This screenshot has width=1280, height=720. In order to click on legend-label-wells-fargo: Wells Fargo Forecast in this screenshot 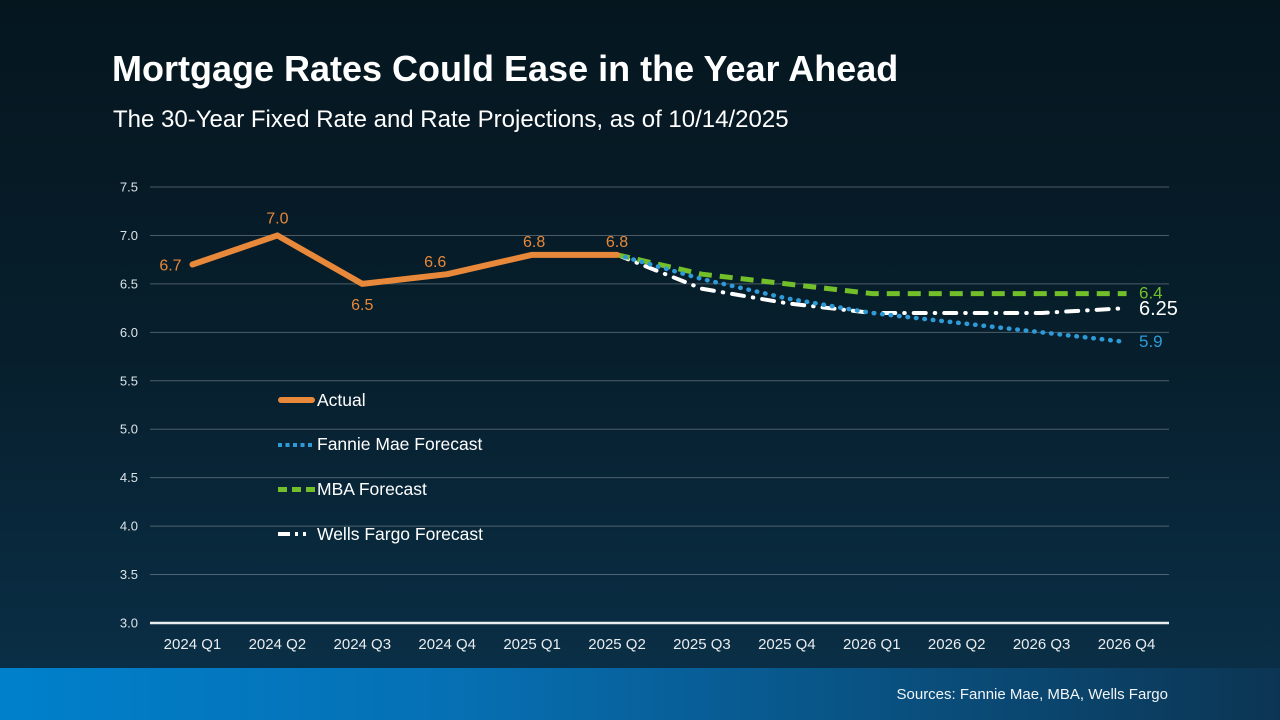, I will do `click(400, 533)`.